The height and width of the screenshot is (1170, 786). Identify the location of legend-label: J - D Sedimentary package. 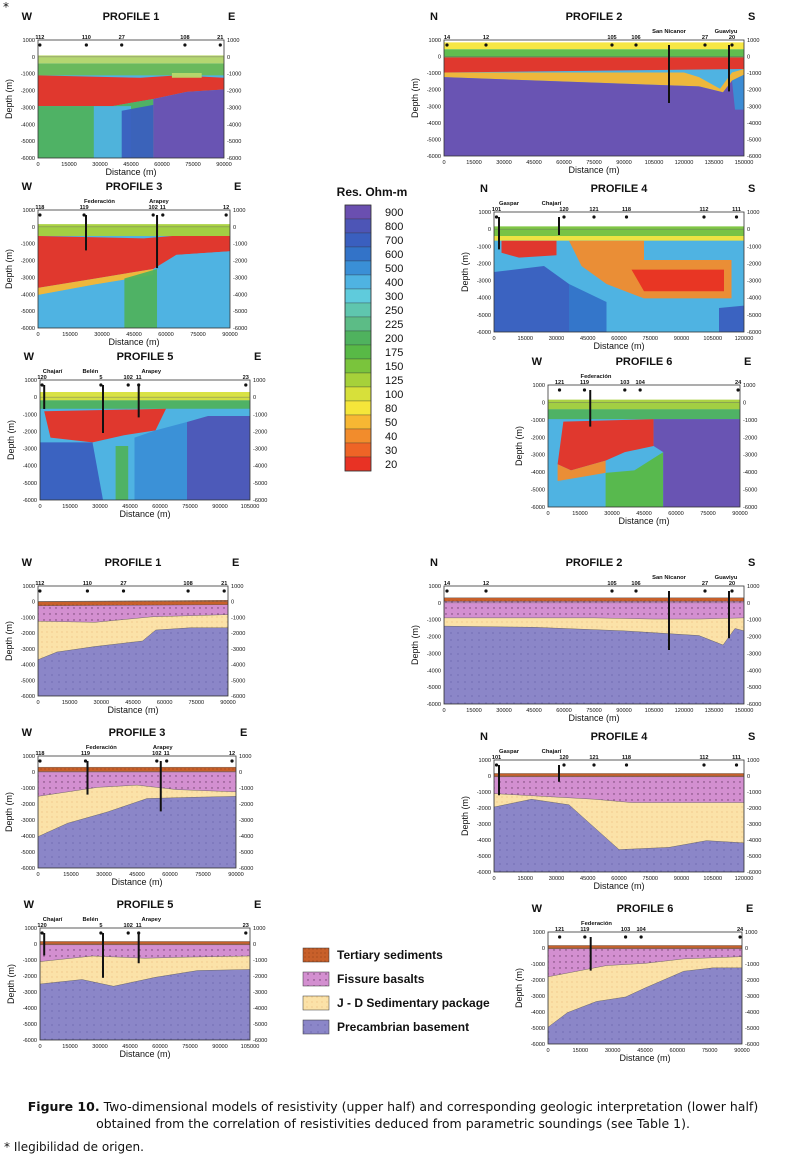
(413, 1003).